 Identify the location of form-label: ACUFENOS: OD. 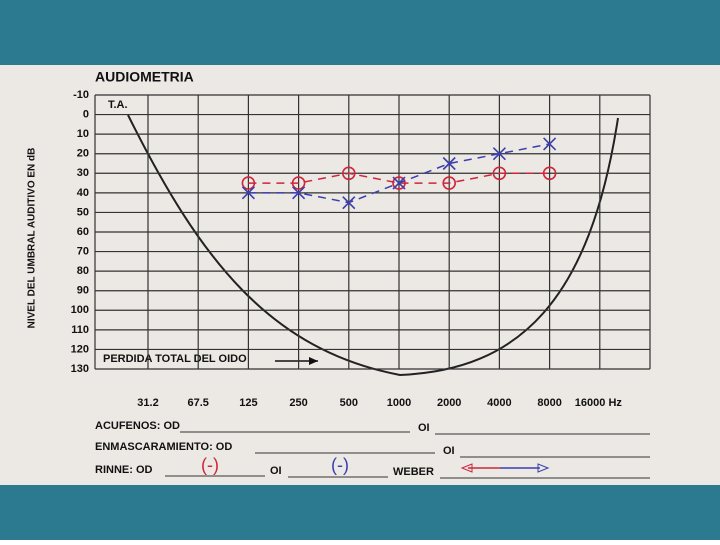
(137, 426).